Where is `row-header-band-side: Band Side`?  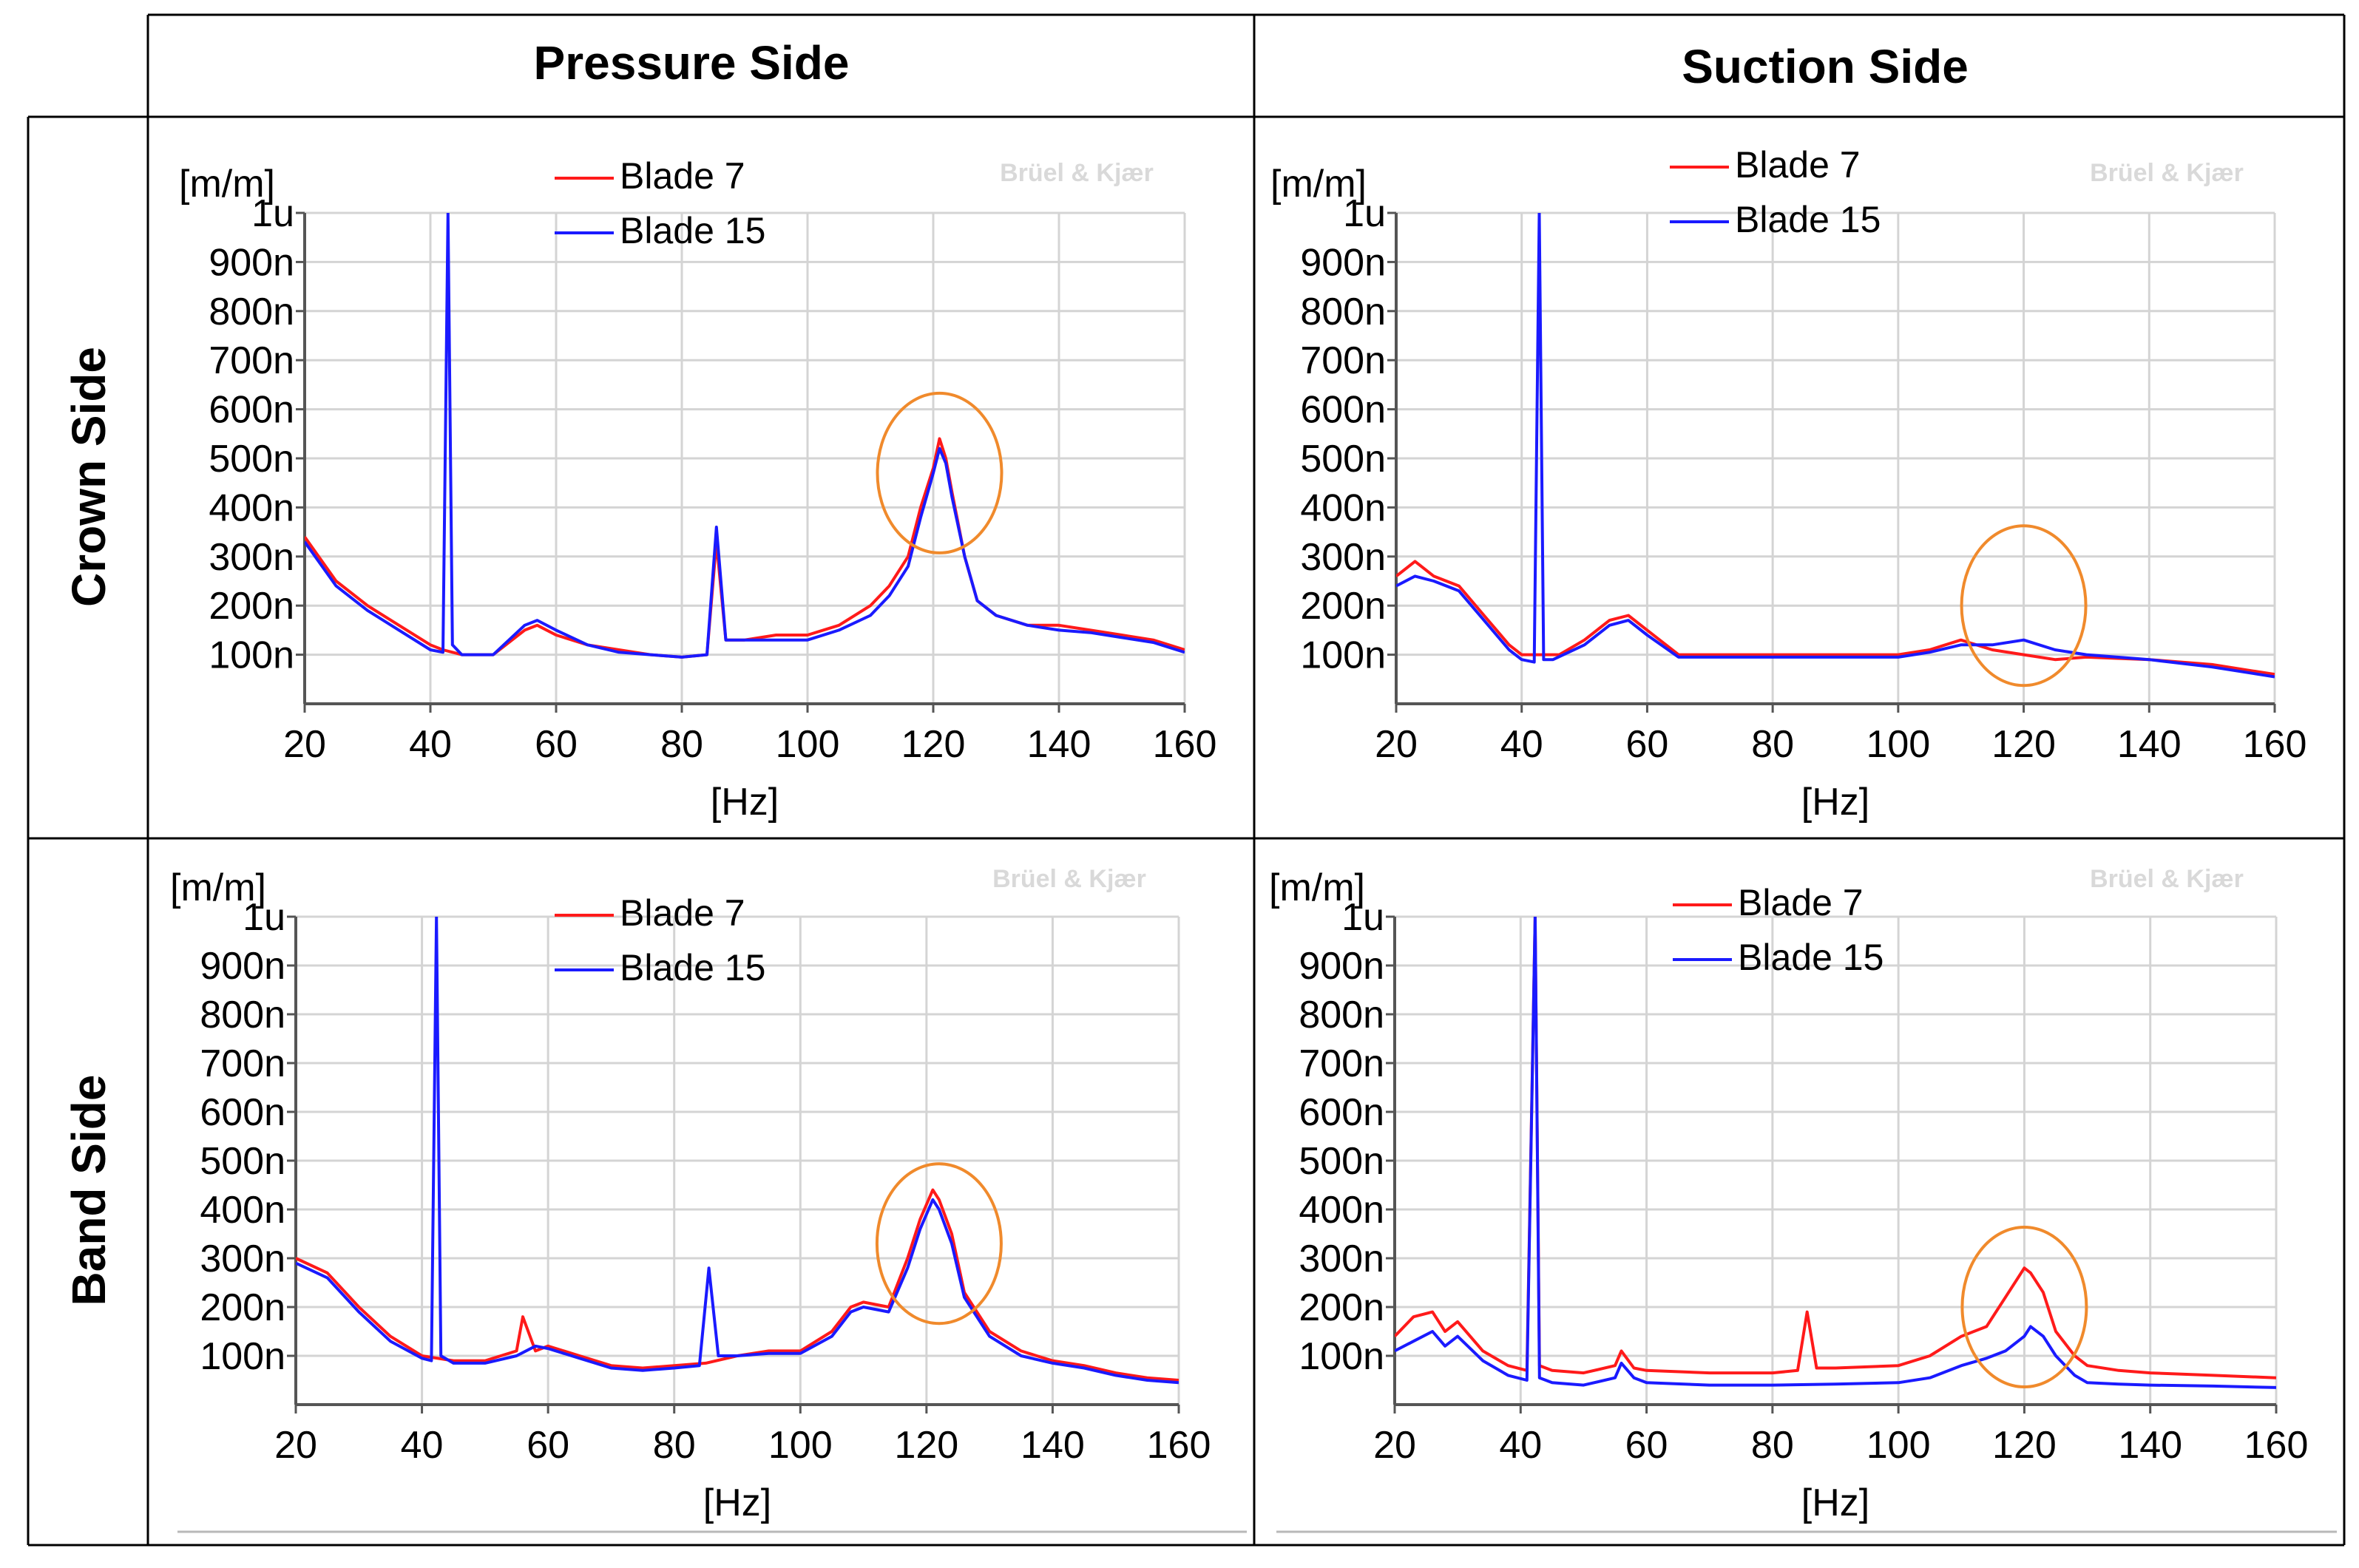 row-header-band-side: Band Side is located at coordinates (88, 1190).